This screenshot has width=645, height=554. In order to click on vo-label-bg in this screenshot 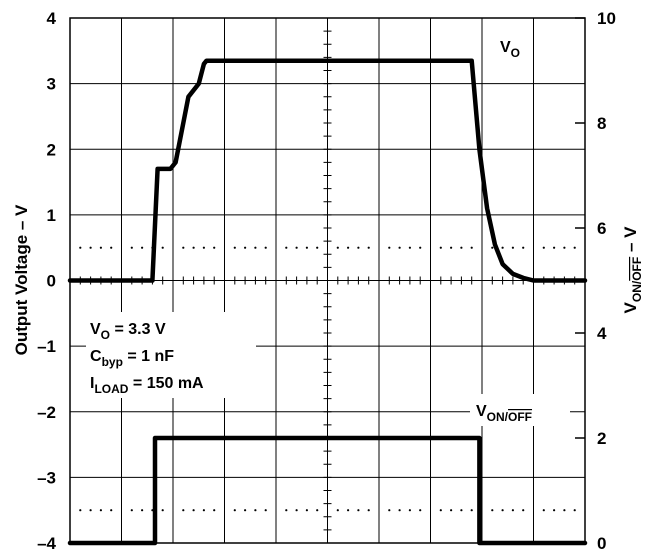, I will do `click(512, 44)`.